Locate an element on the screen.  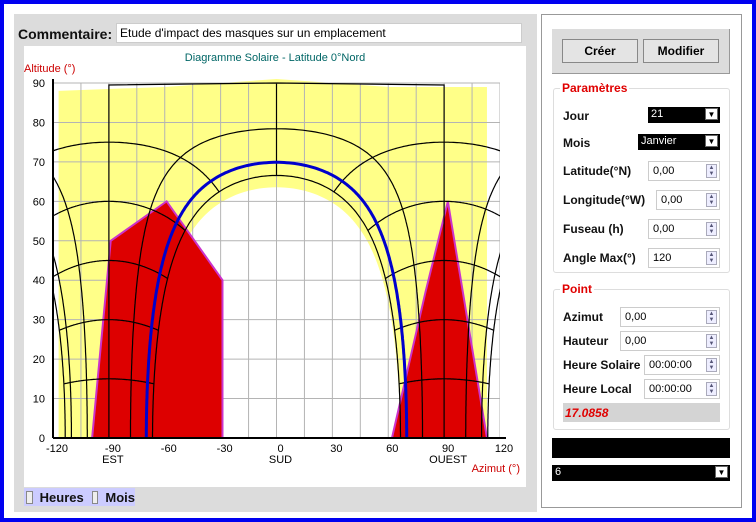
x-tick-label: 0 is located at coordinates (280, 449).